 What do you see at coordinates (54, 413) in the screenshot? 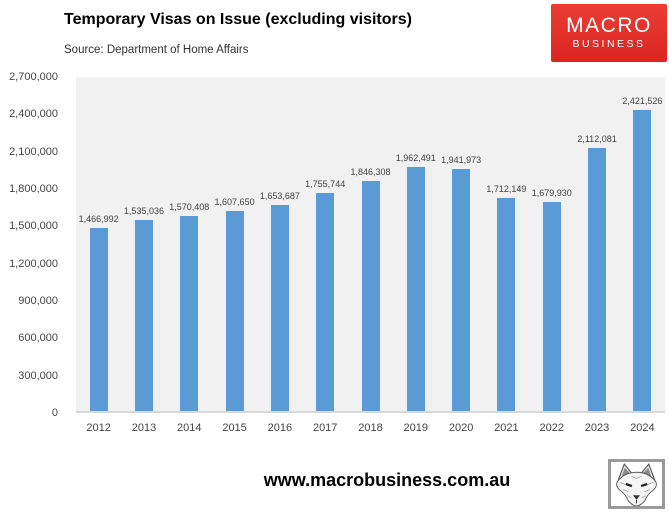
I see `y-tick-label: 0` at bounding box center [54, 413].